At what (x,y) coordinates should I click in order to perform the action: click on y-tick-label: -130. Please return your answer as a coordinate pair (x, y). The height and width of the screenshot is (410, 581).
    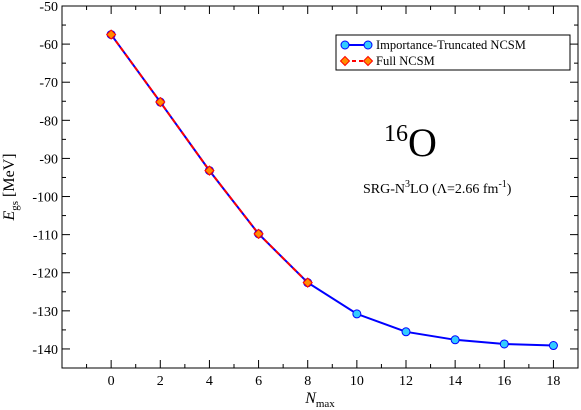
    Looking at the image, I should click on (45, 312).